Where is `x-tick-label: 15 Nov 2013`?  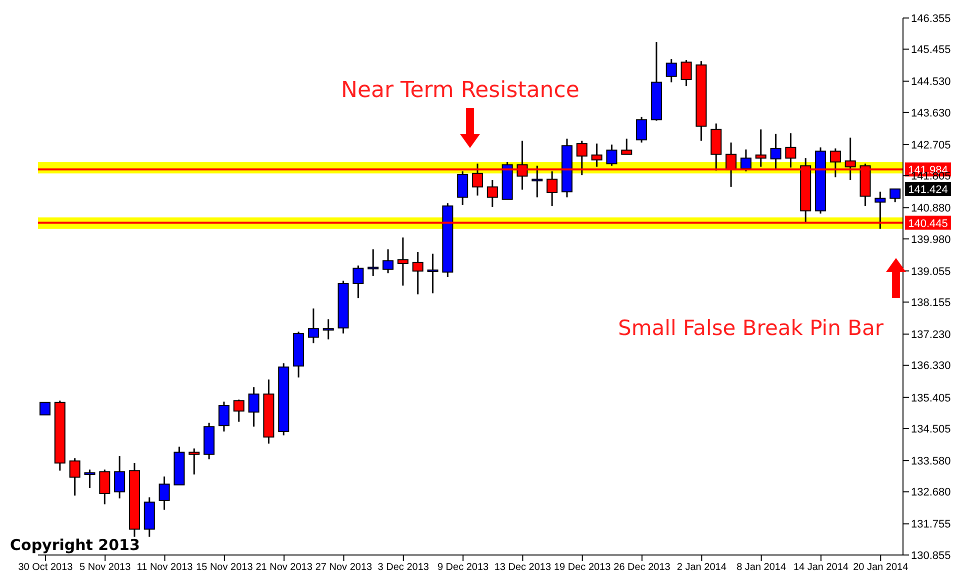 x-tick-label: 15 Nov 2013 is located at coordinates (225, 568).